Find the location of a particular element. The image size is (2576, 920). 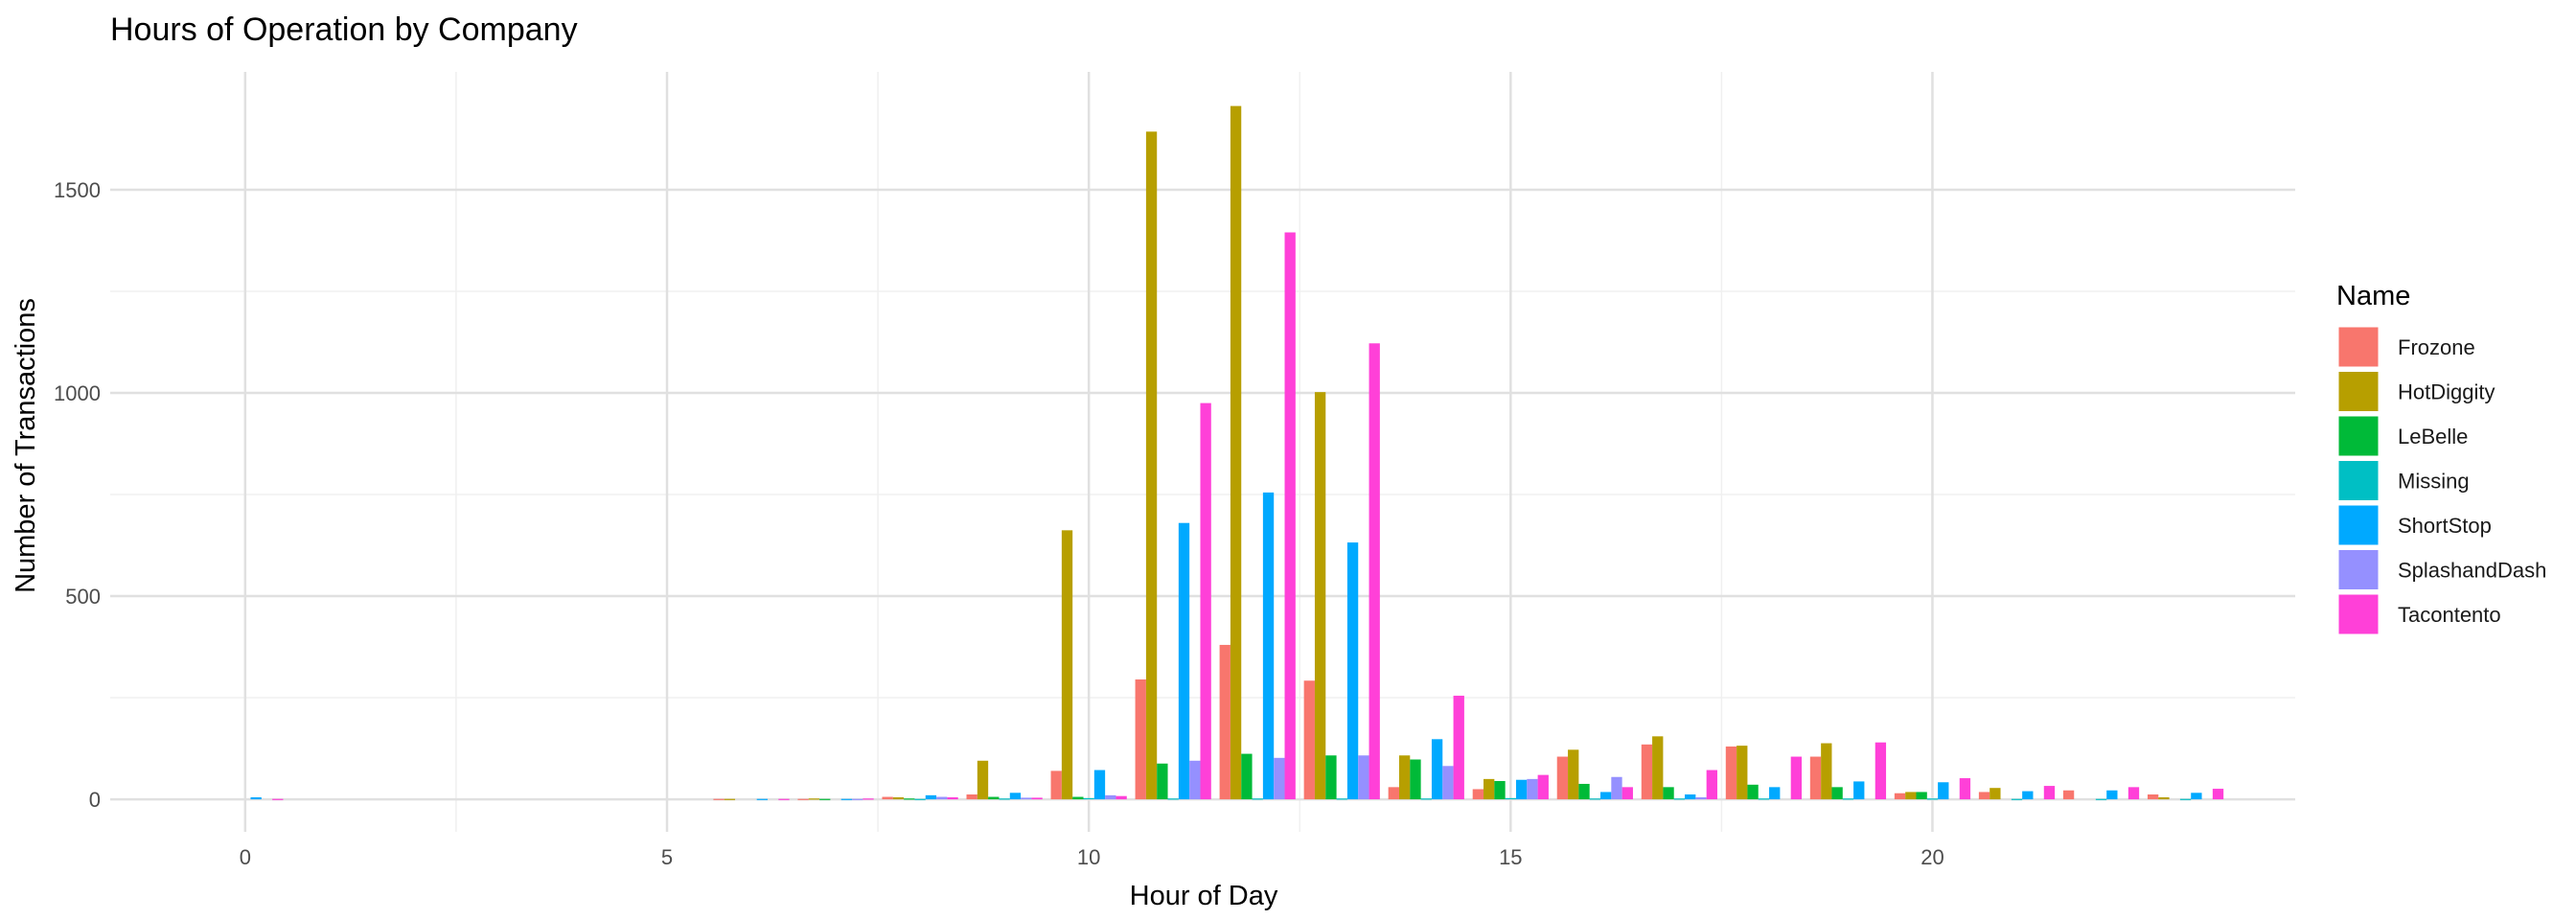

x-tick-label: 20 is located at coordinates (1932, 857).